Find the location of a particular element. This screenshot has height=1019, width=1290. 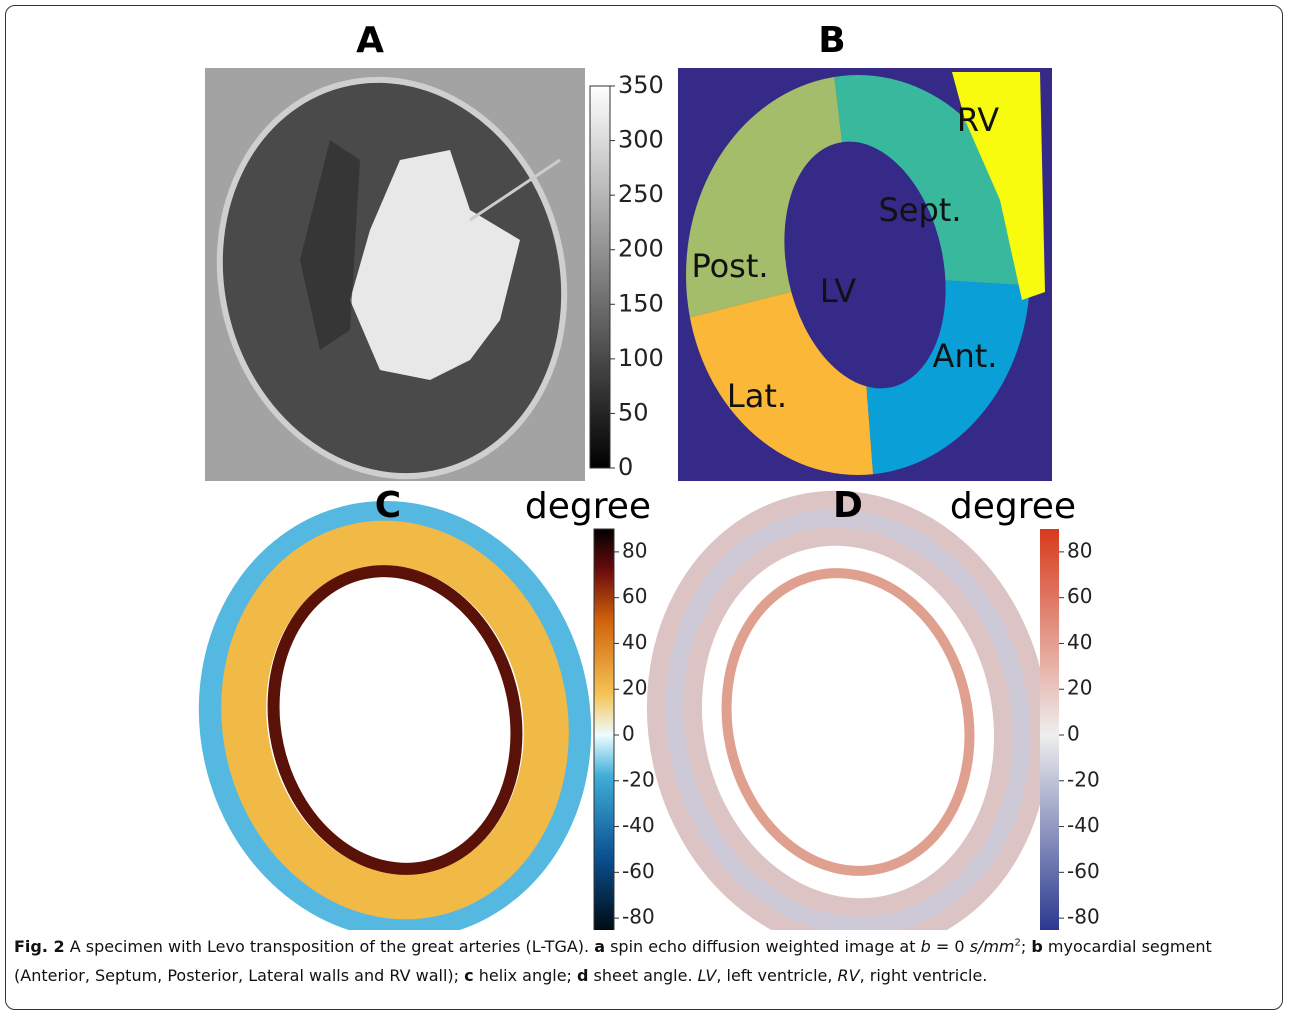

caption-run: ; is located at coordinates (1026, 946).